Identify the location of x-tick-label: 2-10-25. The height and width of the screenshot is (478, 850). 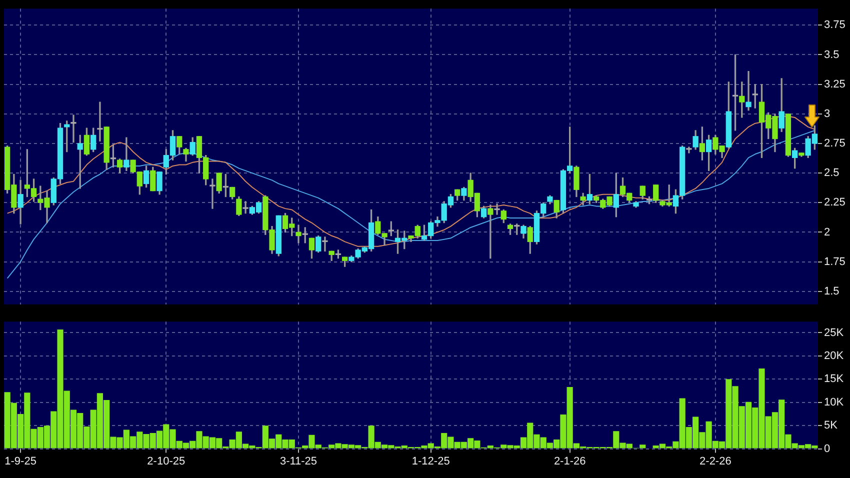
(166, 461).